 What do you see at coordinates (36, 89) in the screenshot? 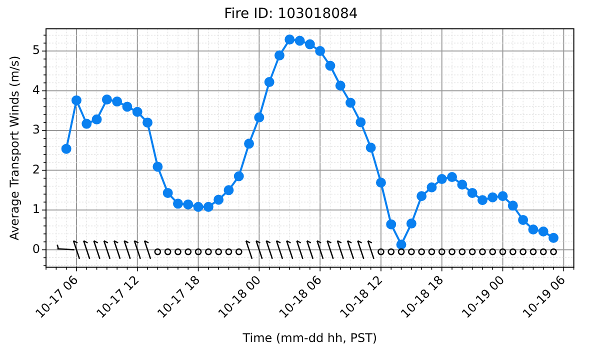
I see `y-tick-label: 4` at bounding box center [36, 89].